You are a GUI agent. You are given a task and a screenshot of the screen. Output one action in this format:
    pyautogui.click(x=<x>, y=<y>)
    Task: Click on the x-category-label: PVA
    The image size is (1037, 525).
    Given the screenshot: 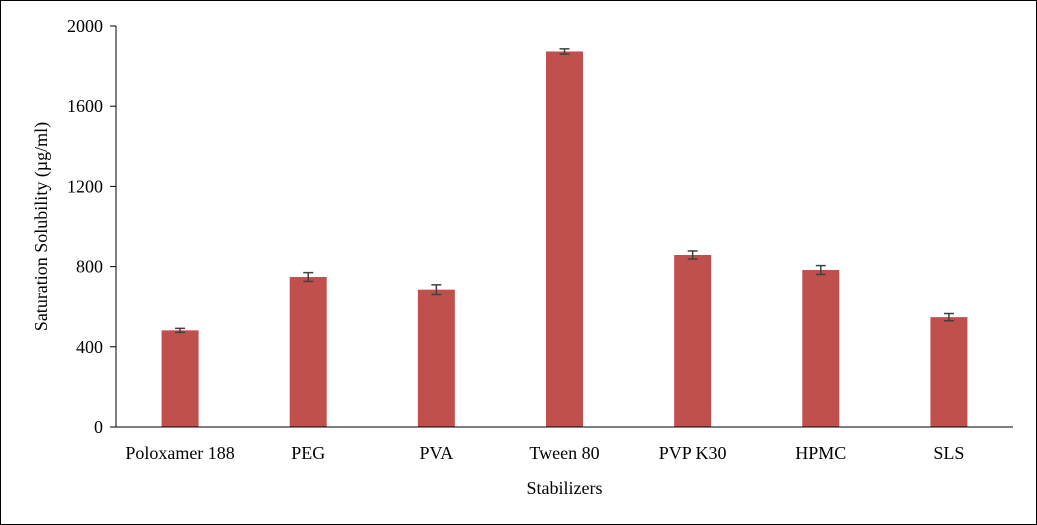 What is the action you would take?
    pyautogui.click(x=437, y=453)
    